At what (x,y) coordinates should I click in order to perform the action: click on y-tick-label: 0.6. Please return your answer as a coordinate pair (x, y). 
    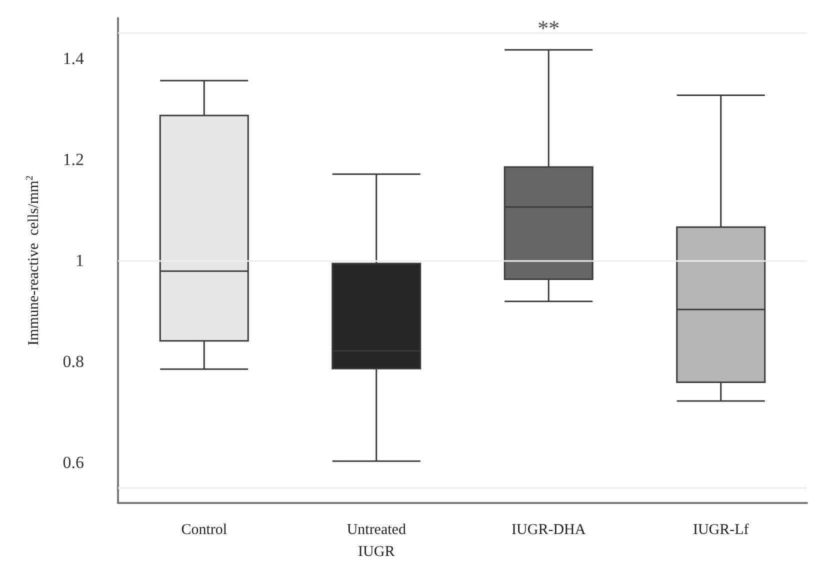
    Looking at the image, I should click on (73, 462).